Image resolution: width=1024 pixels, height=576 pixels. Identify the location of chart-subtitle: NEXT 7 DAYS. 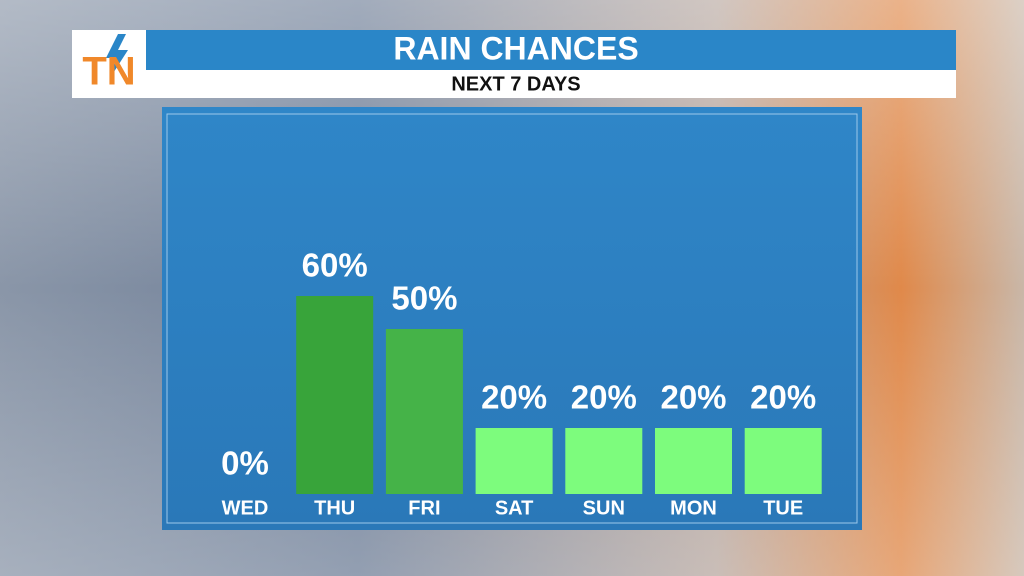
(515, 84).